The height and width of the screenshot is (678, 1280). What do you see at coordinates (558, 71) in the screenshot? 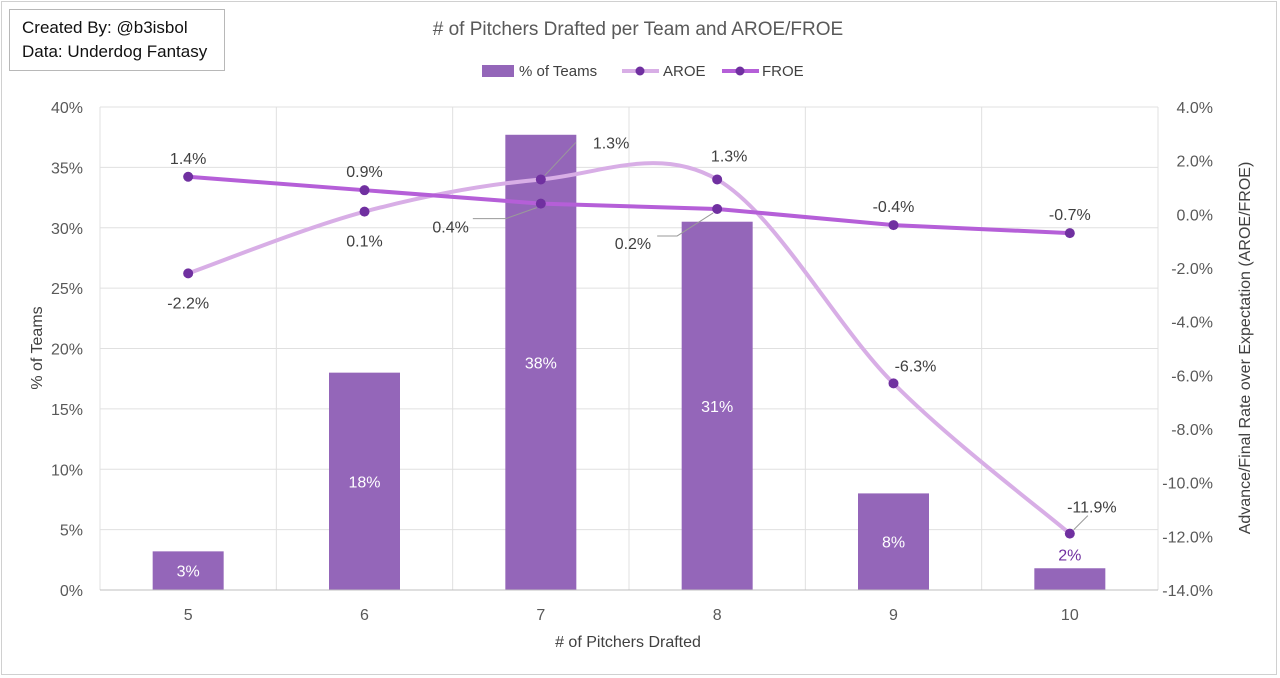
I see `legend-label-bars: % of Teams` at bounding box center [558, 71].